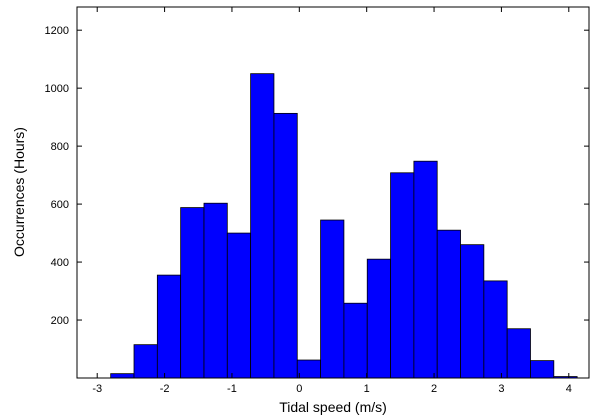 The width and height of the screenshot is (599, 418). I want to click on x-tick-label: -3, so click(97, 389).